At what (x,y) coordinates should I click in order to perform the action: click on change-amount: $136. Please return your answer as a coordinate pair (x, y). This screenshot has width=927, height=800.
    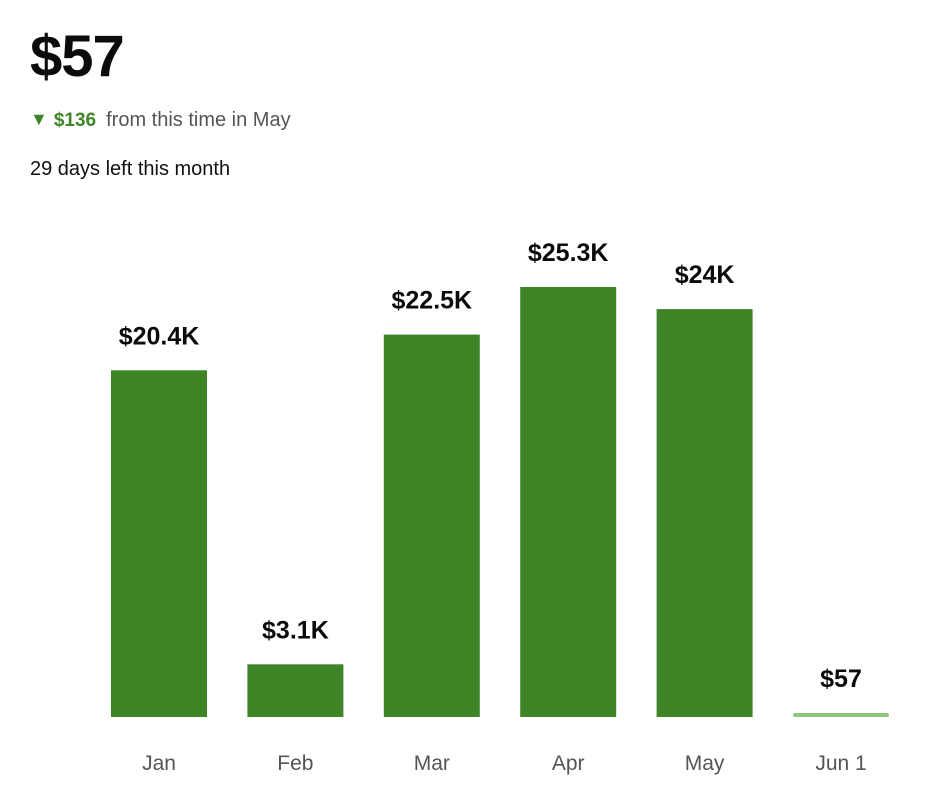
    Looking at the image, I should click on (75, 120).